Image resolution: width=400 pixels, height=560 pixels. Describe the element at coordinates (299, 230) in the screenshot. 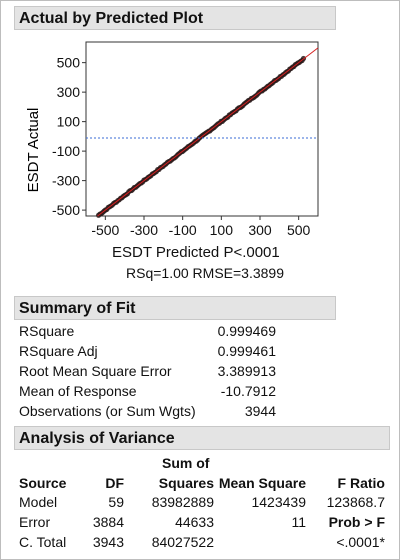

I see `x-tick-label: 500` at that location.